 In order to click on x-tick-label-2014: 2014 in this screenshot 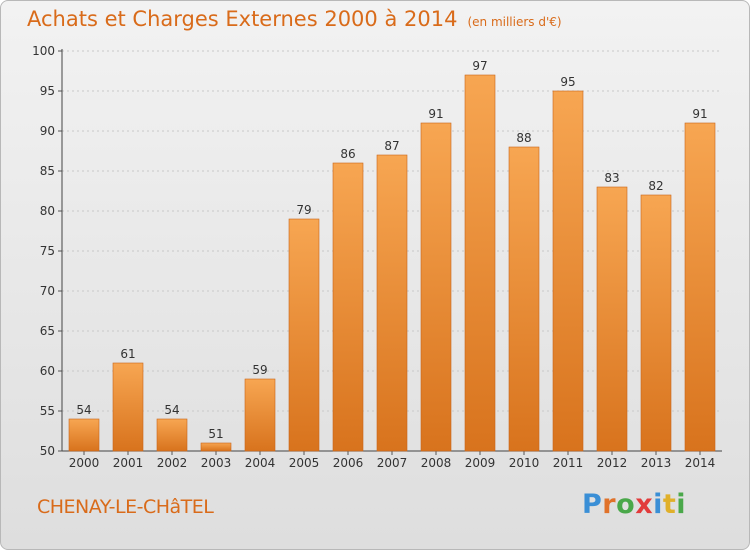, I will do `click(700, 463)`.